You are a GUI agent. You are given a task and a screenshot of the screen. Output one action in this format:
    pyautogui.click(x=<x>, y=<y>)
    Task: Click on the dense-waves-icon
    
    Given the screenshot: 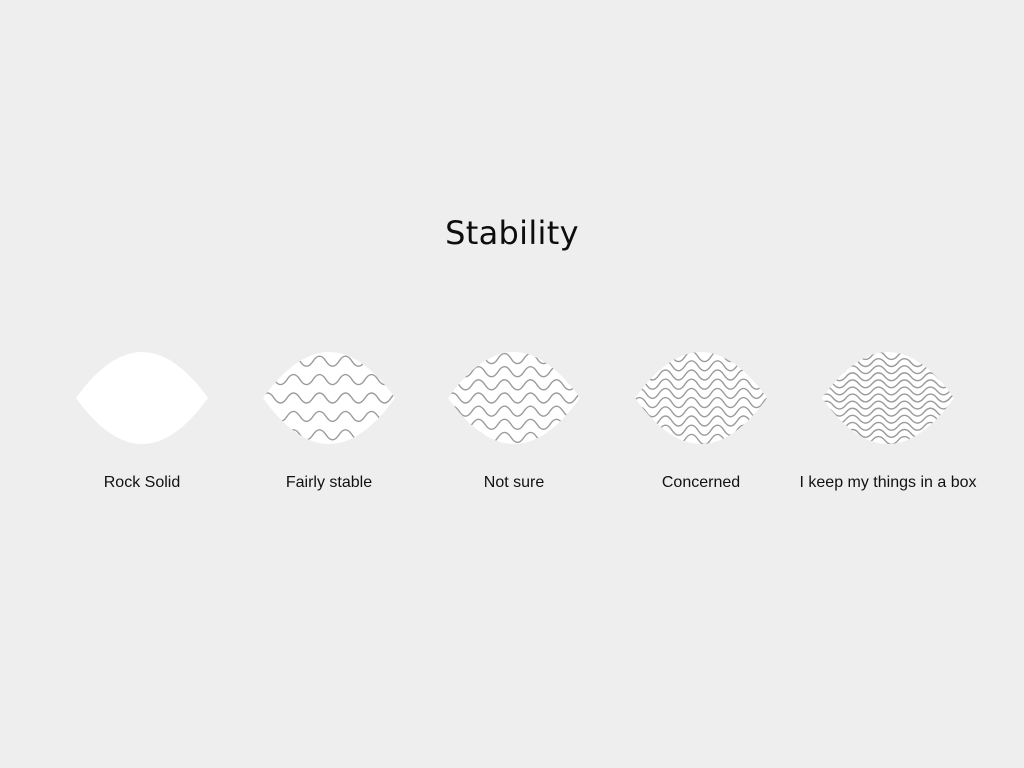 What is the action you would take?
    pyautogui.click(x=701, y=398)
    